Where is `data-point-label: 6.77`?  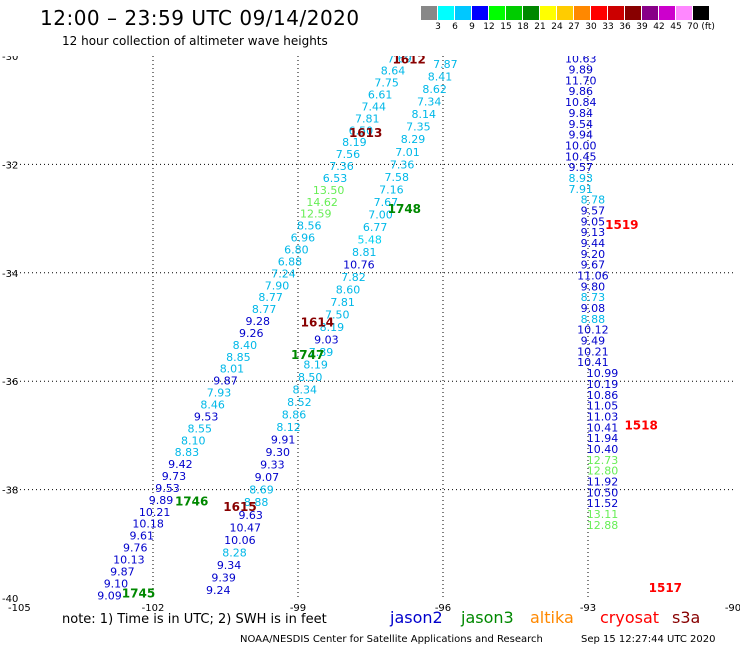
data-point-label: 6.77 is located at coordinates (375, 227).